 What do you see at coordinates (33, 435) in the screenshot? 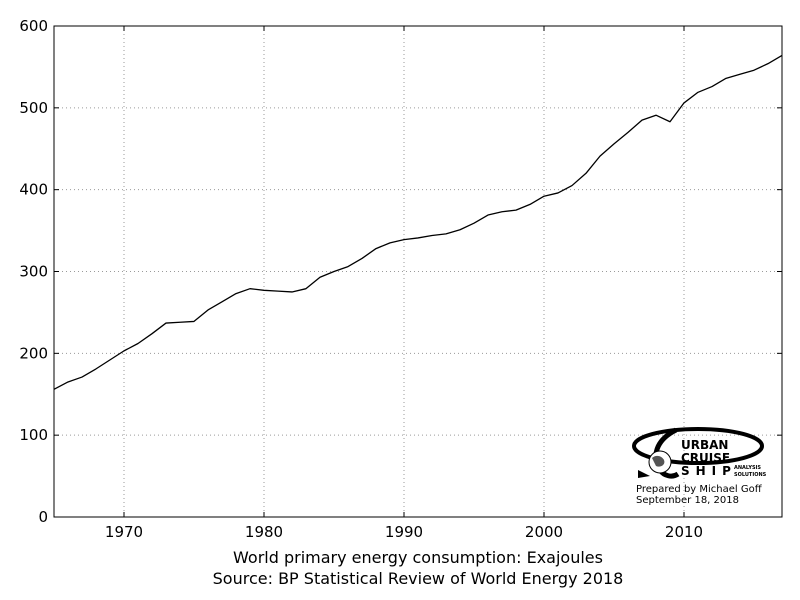
I see `y-tick-label: 100` at bounding box center [33, 435].